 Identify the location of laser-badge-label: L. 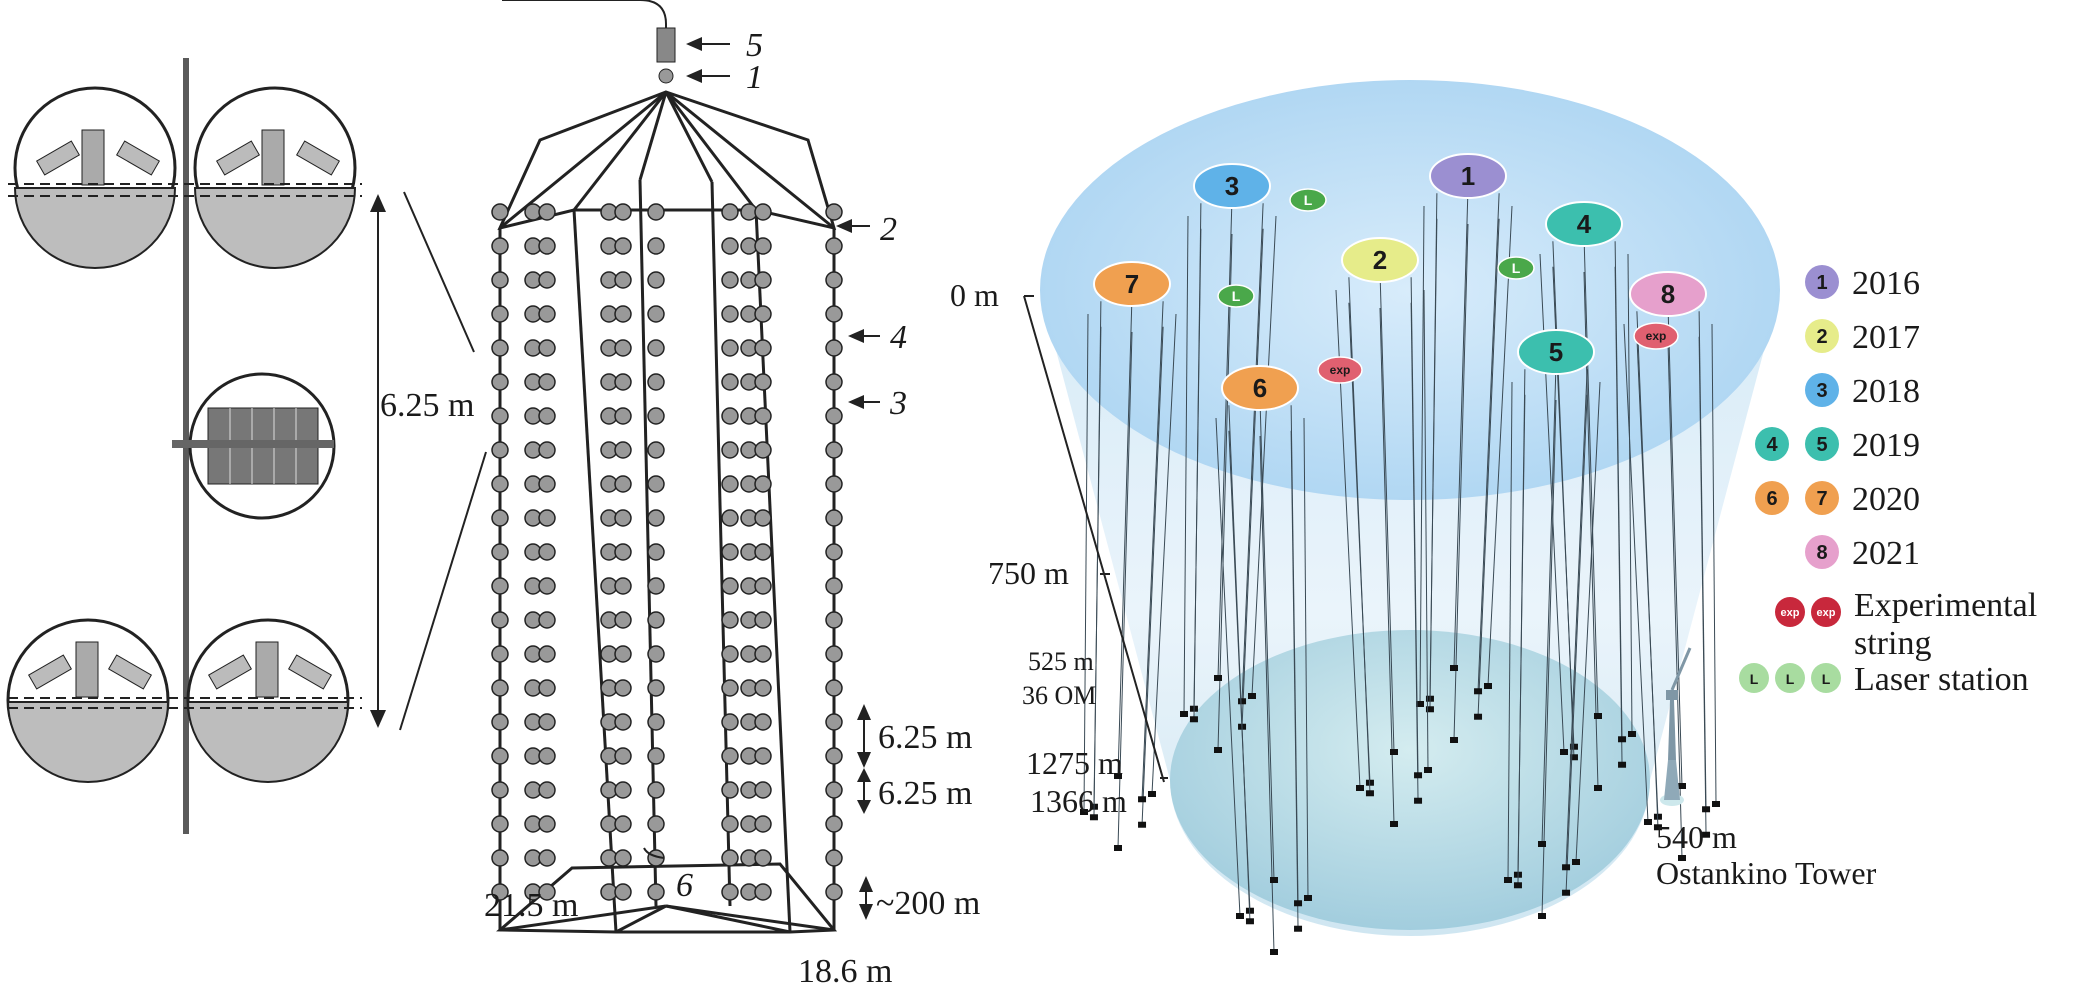
(1308, 200).